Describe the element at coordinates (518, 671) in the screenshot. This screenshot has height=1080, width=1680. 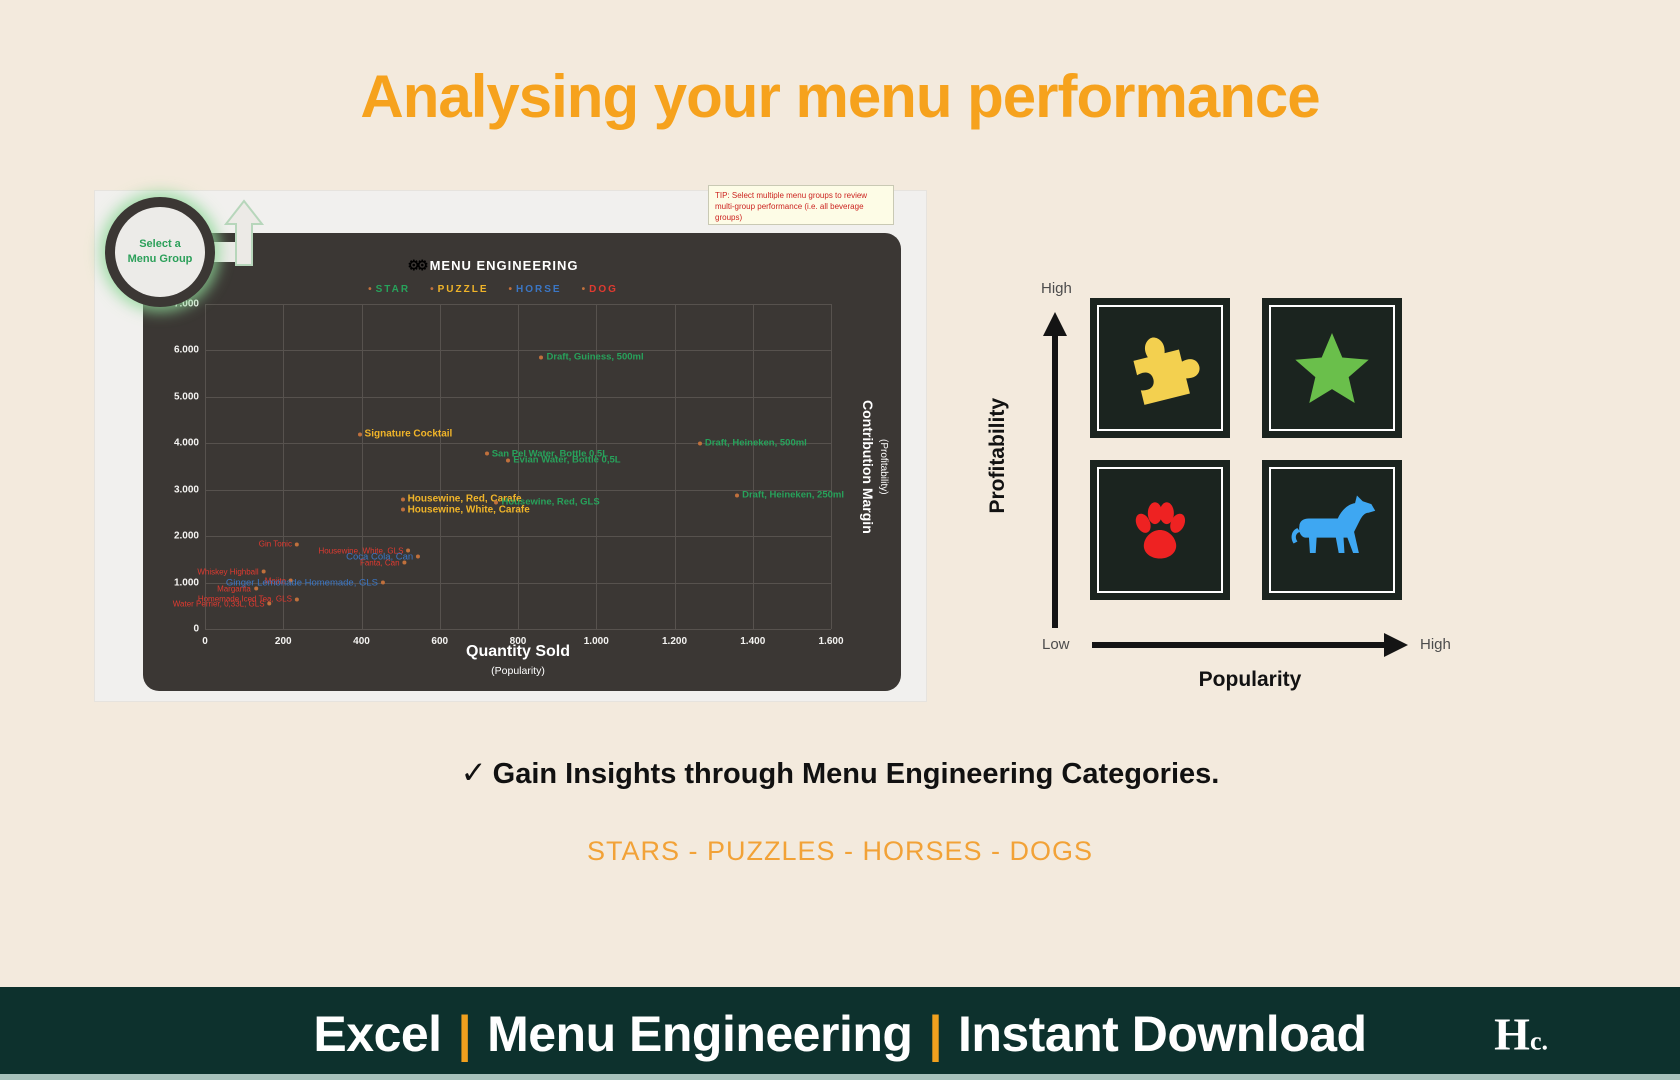
I see `x-axis-subtitle: (Popularity)` at that location.